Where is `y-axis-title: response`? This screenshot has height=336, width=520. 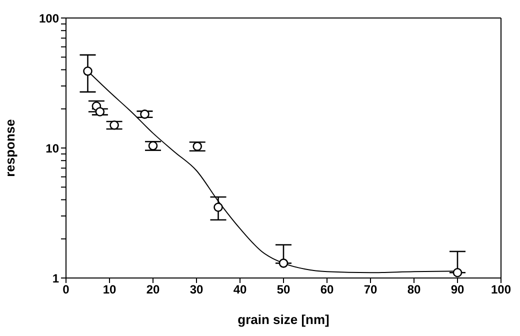
y-axis-title: response is located at coordinates (10, 148).